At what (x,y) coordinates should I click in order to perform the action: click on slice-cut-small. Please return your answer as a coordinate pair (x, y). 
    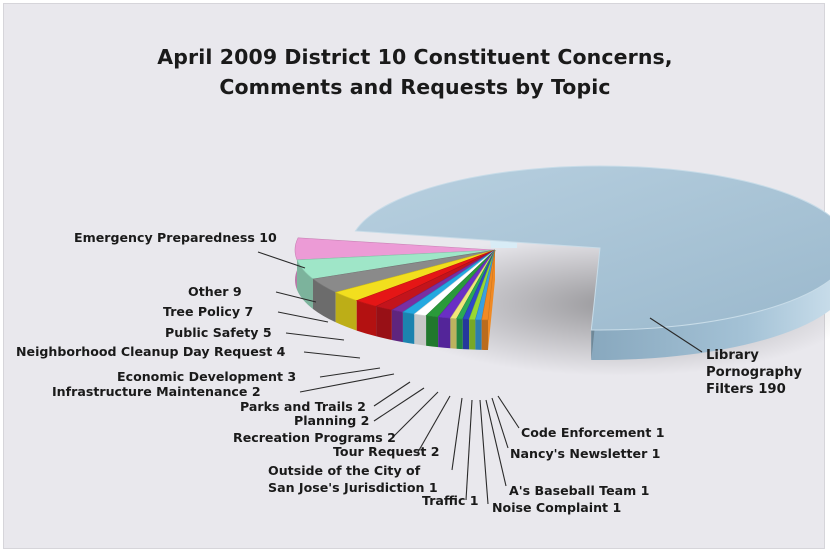
    Looking at the image, I should click on (491, 300).